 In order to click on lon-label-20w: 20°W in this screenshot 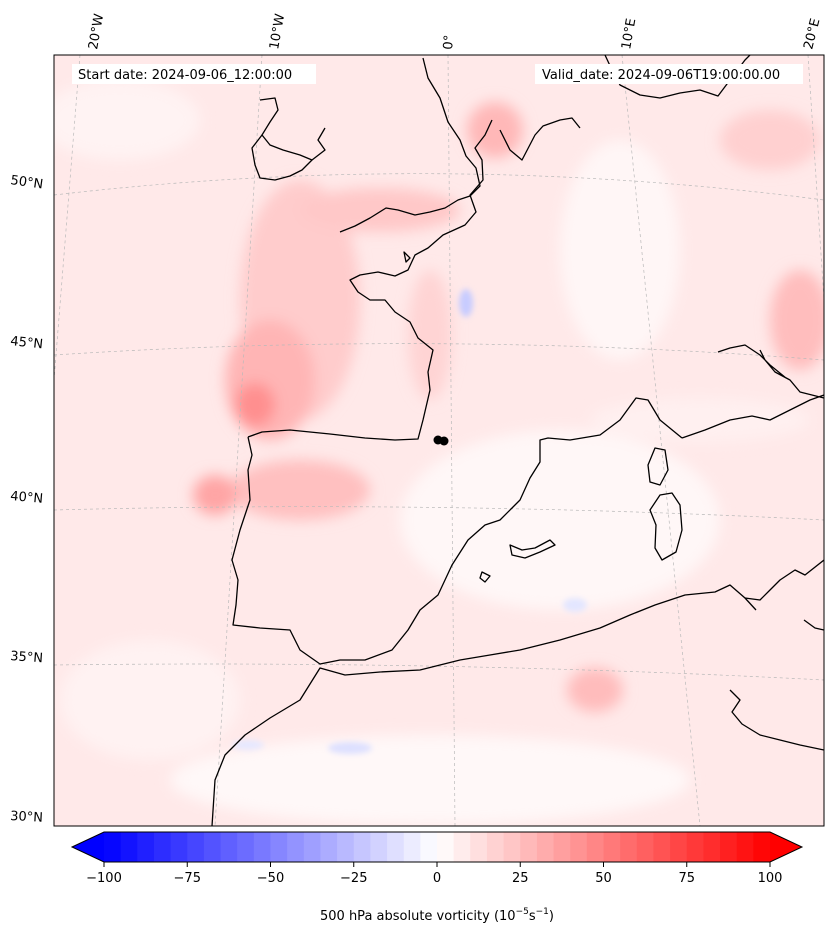, I will do `click(96, 32)`.